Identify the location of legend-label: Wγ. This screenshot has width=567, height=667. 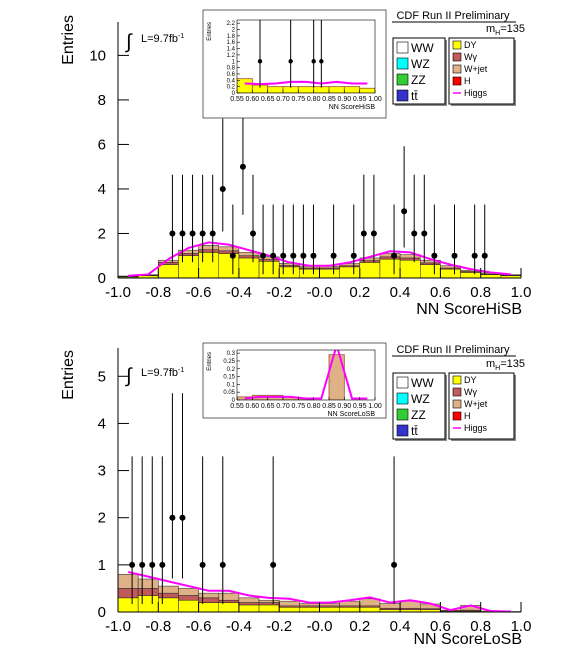
(470, 57).